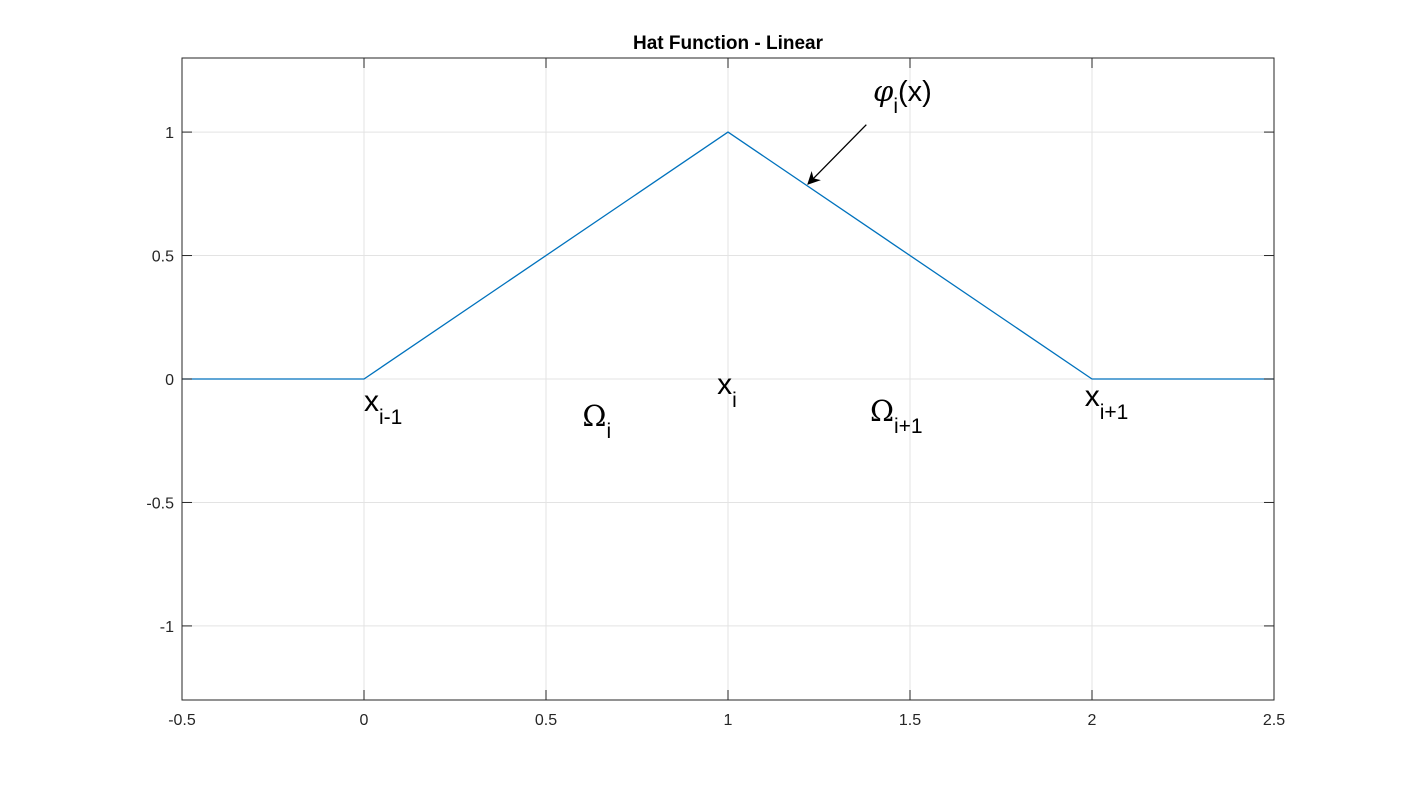 This screenshot has height=788, width=1408. I want to click on element-label: Ωi+1, so click(896, 416).